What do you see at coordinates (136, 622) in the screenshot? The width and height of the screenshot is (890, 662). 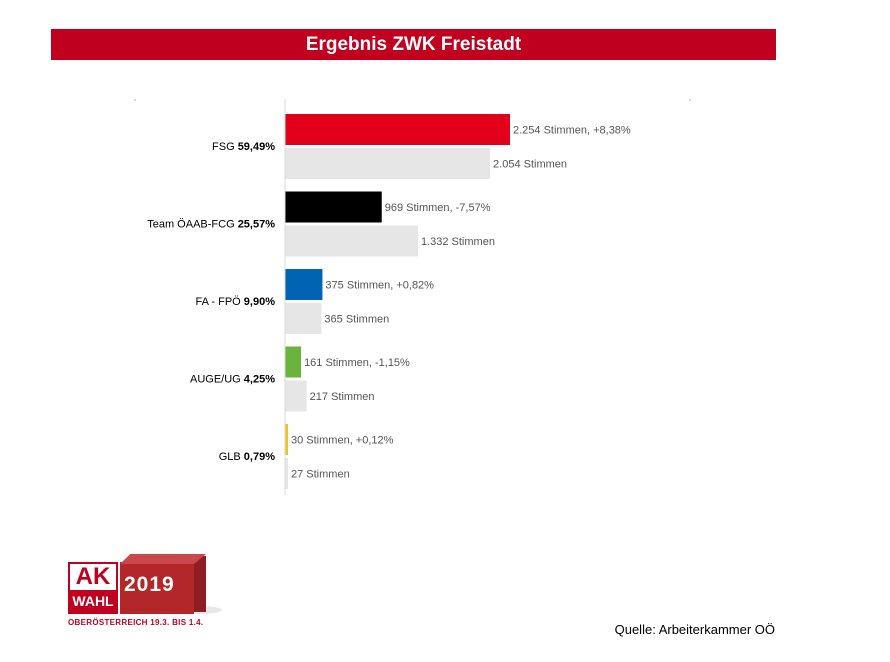 I see `logo-tagline: OBERÖSTERREICH 19.3. BIS 1.4.` at bounding box center [136, 622].